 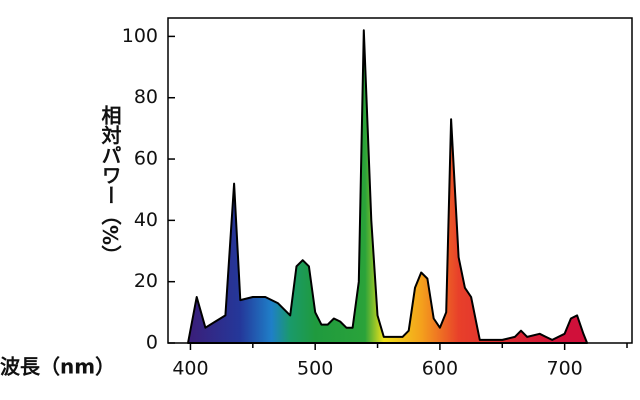 I want to click on x-tick-label: 700, so click(x=565, y=369).